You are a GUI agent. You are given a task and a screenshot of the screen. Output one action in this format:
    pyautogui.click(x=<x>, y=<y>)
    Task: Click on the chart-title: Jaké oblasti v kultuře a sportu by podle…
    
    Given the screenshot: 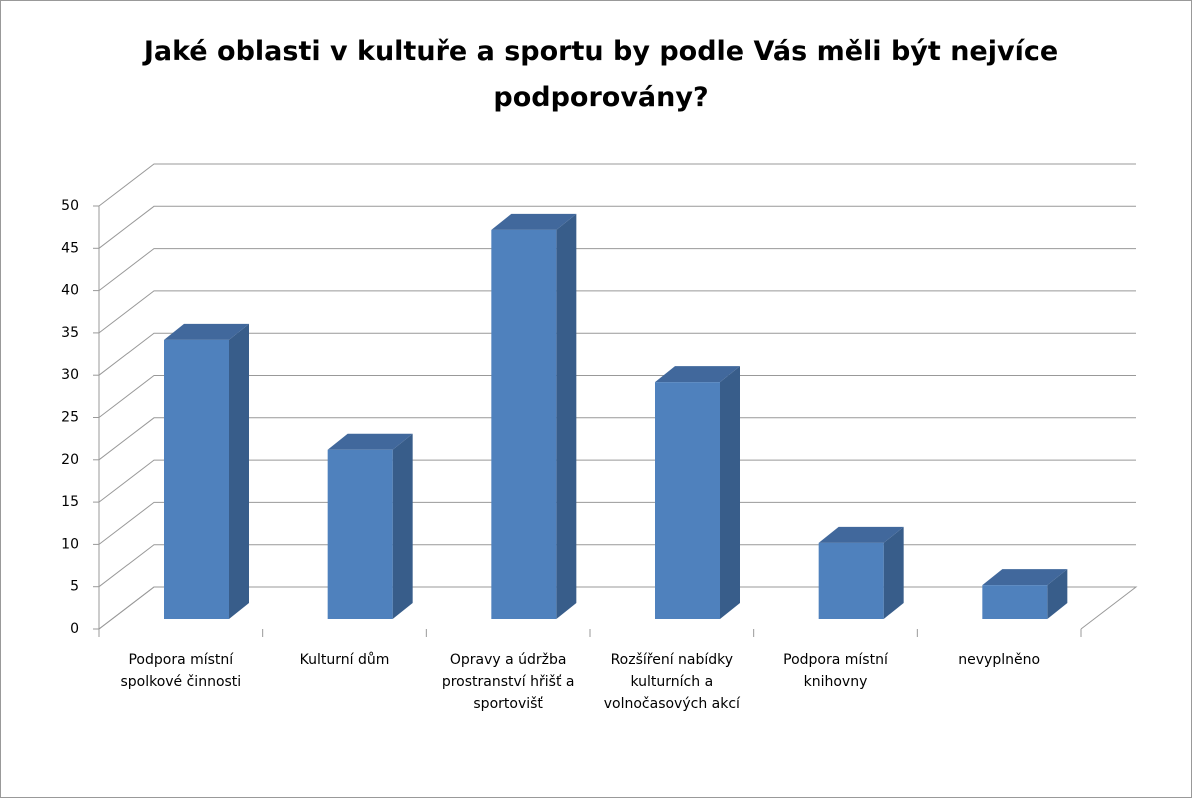 What is the action you would take?
    pyautogui.click(x=601, y=74)
    